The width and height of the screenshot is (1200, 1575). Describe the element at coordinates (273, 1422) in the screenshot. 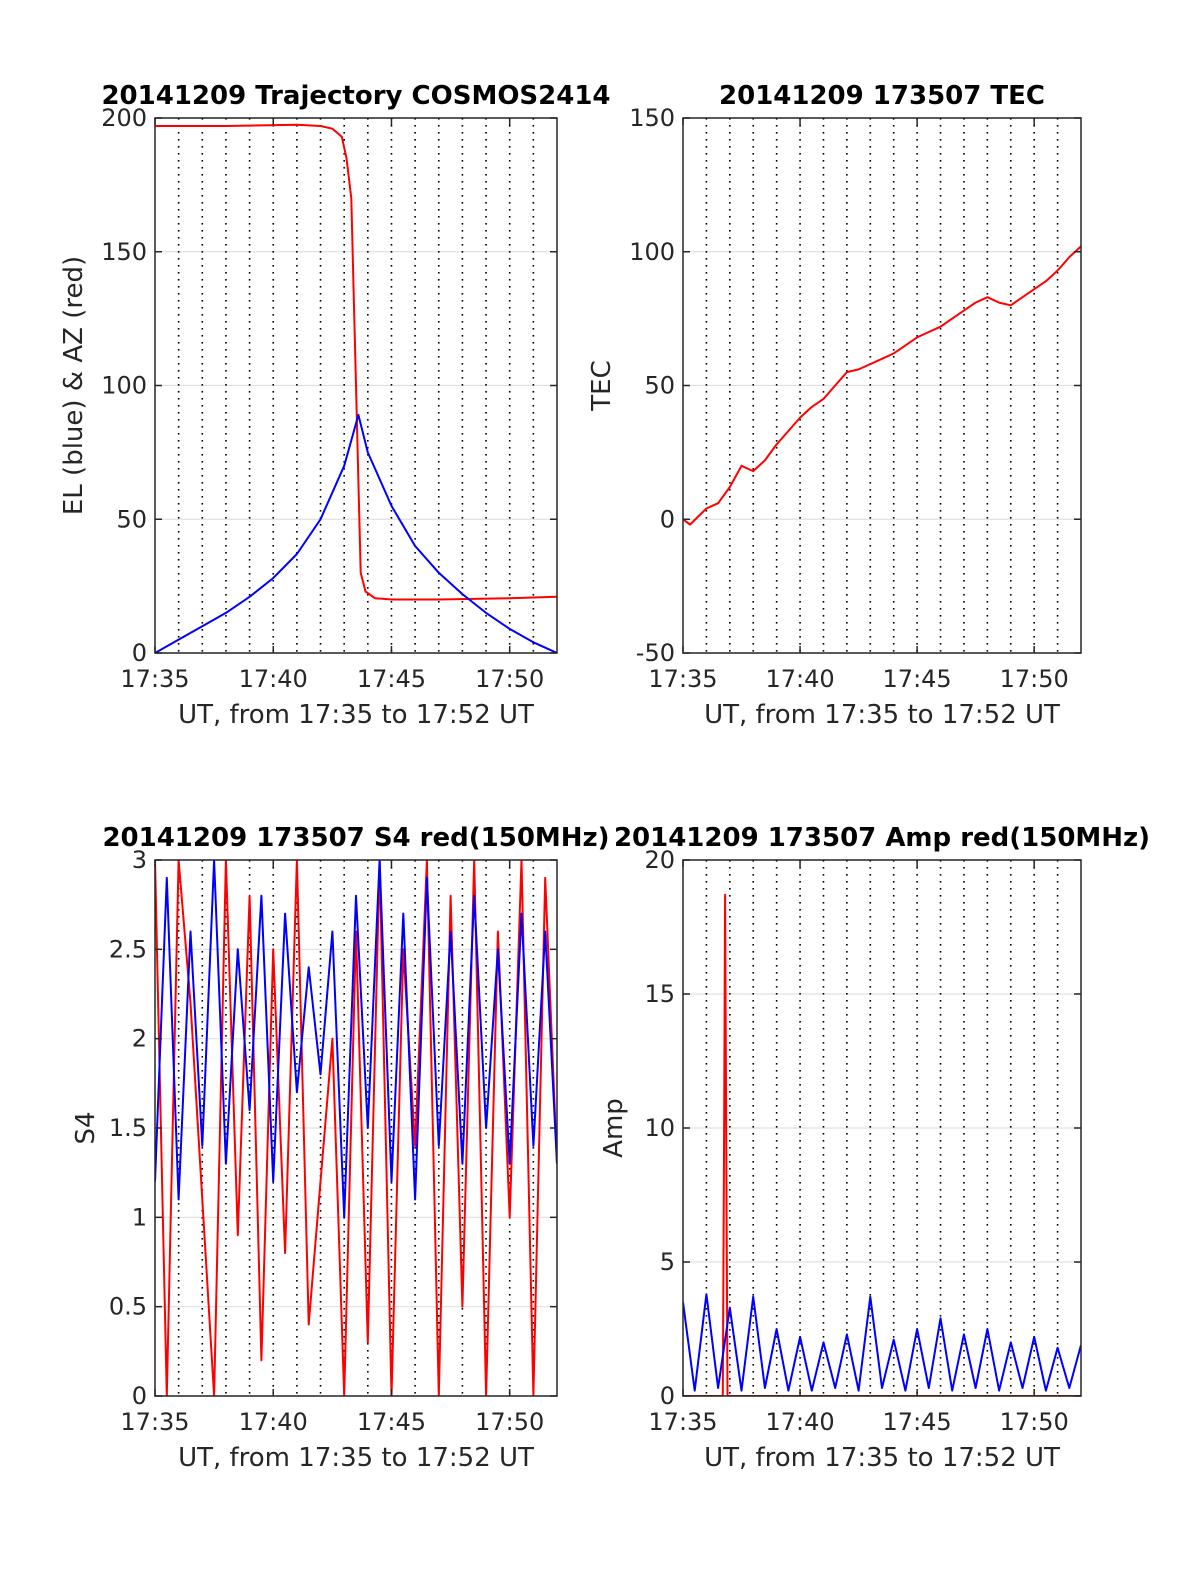

I see `s4-xtick-label: 17:40` at that location.